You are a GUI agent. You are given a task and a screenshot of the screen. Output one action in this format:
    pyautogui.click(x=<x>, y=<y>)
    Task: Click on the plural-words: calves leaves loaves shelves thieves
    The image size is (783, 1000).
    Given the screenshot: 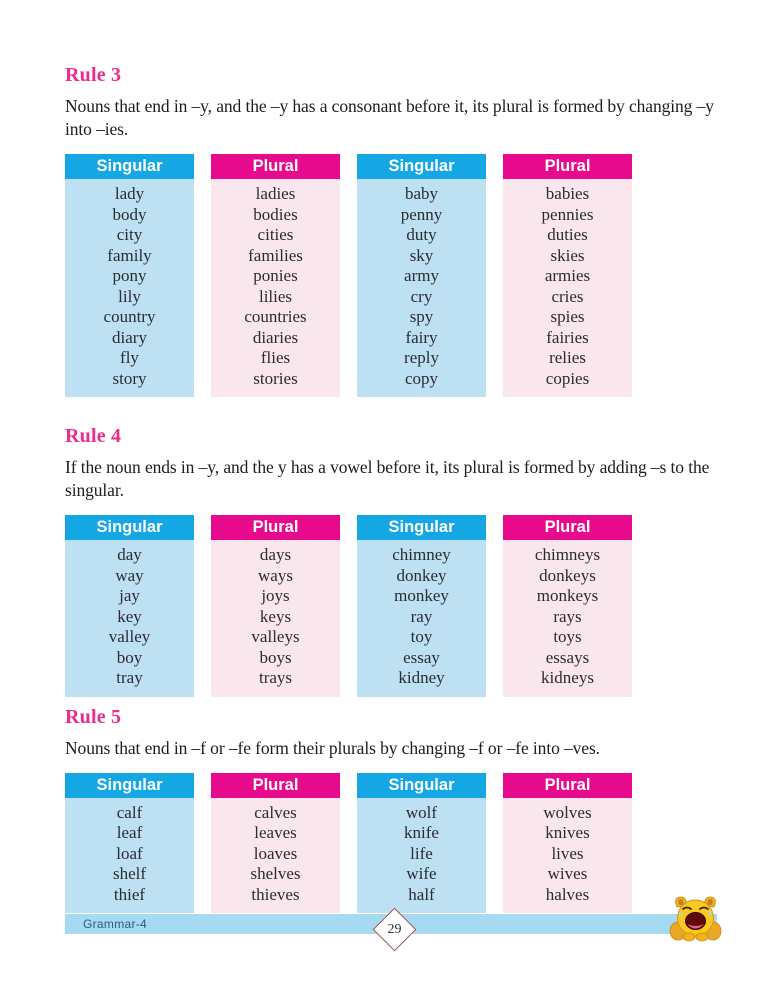 What is the action you would take?
    pyautogui.click(x=275, y=855)
    